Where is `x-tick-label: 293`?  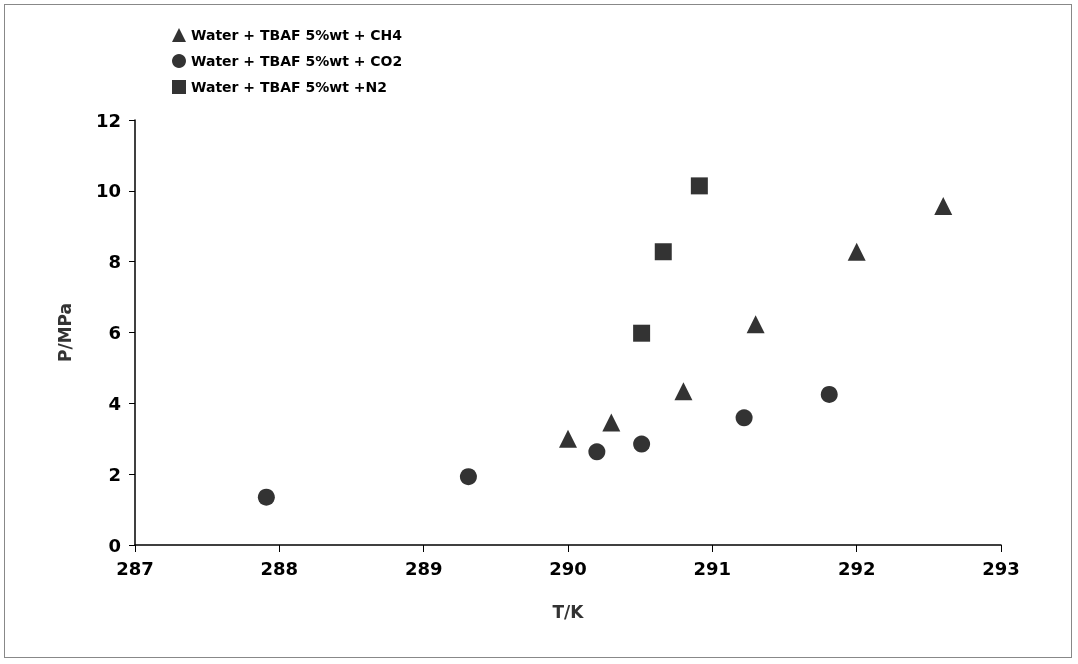
x-tick-label: 293 is located at coordinates (1001, 568).